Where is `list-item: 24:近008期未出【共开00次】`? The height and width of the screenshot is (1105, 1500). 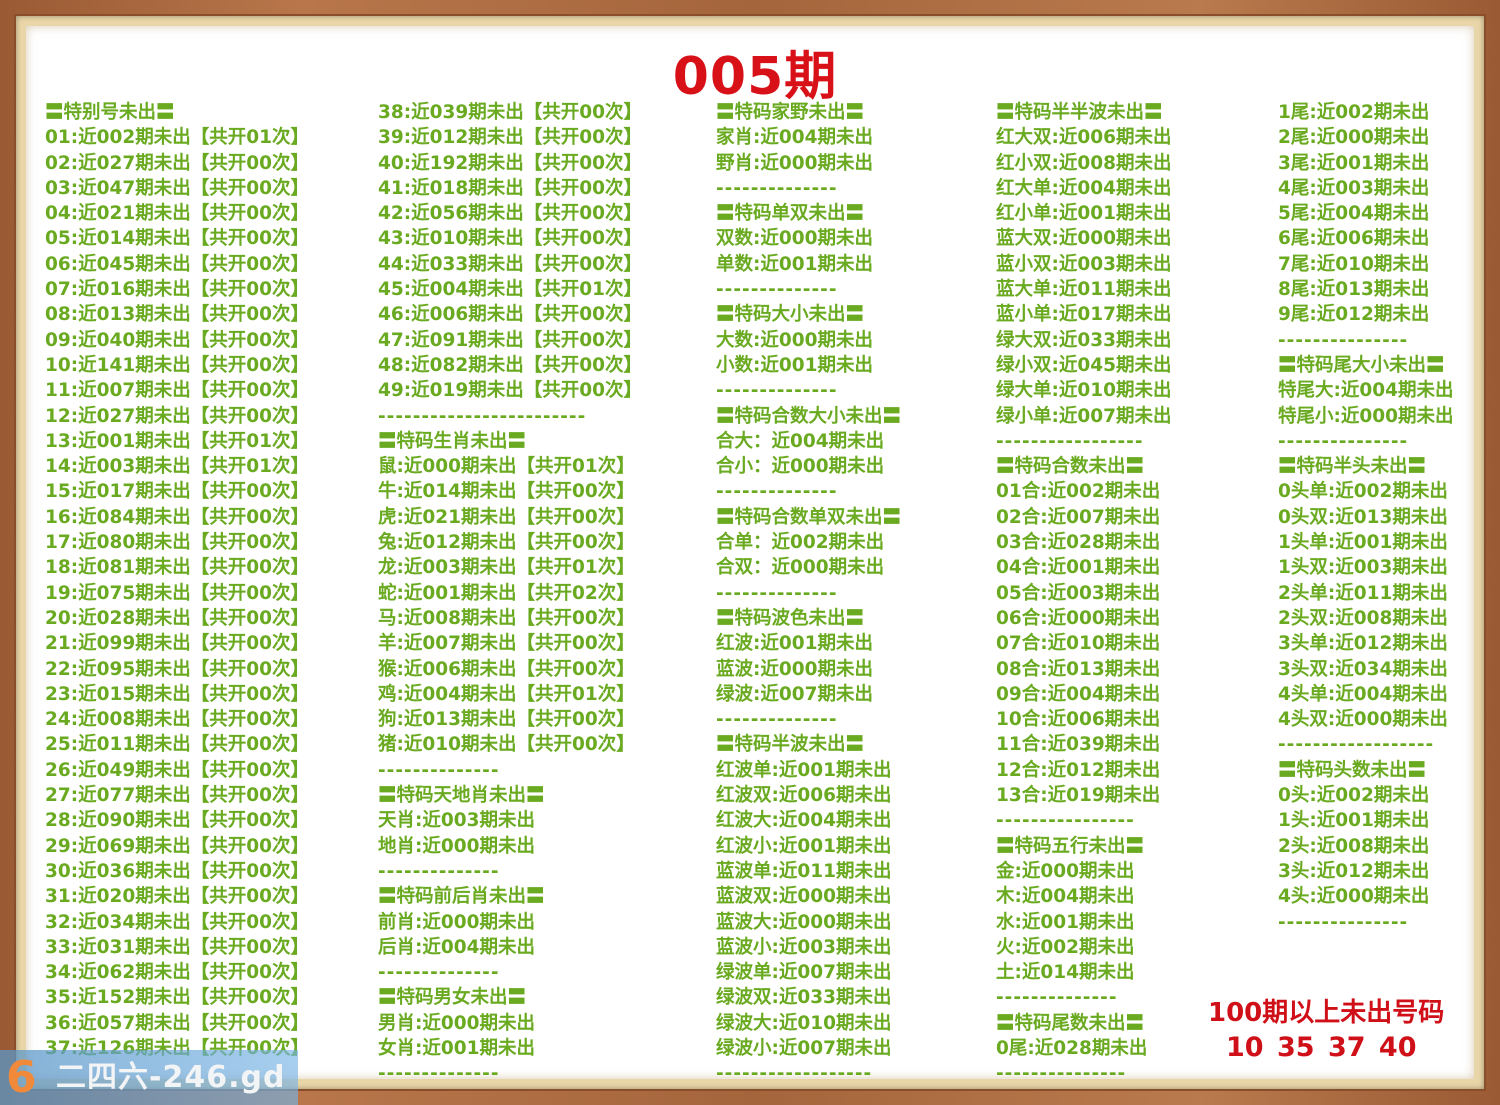
list-item: 24:近008期未出【共开00次】 is located at coordinates (177, 720).